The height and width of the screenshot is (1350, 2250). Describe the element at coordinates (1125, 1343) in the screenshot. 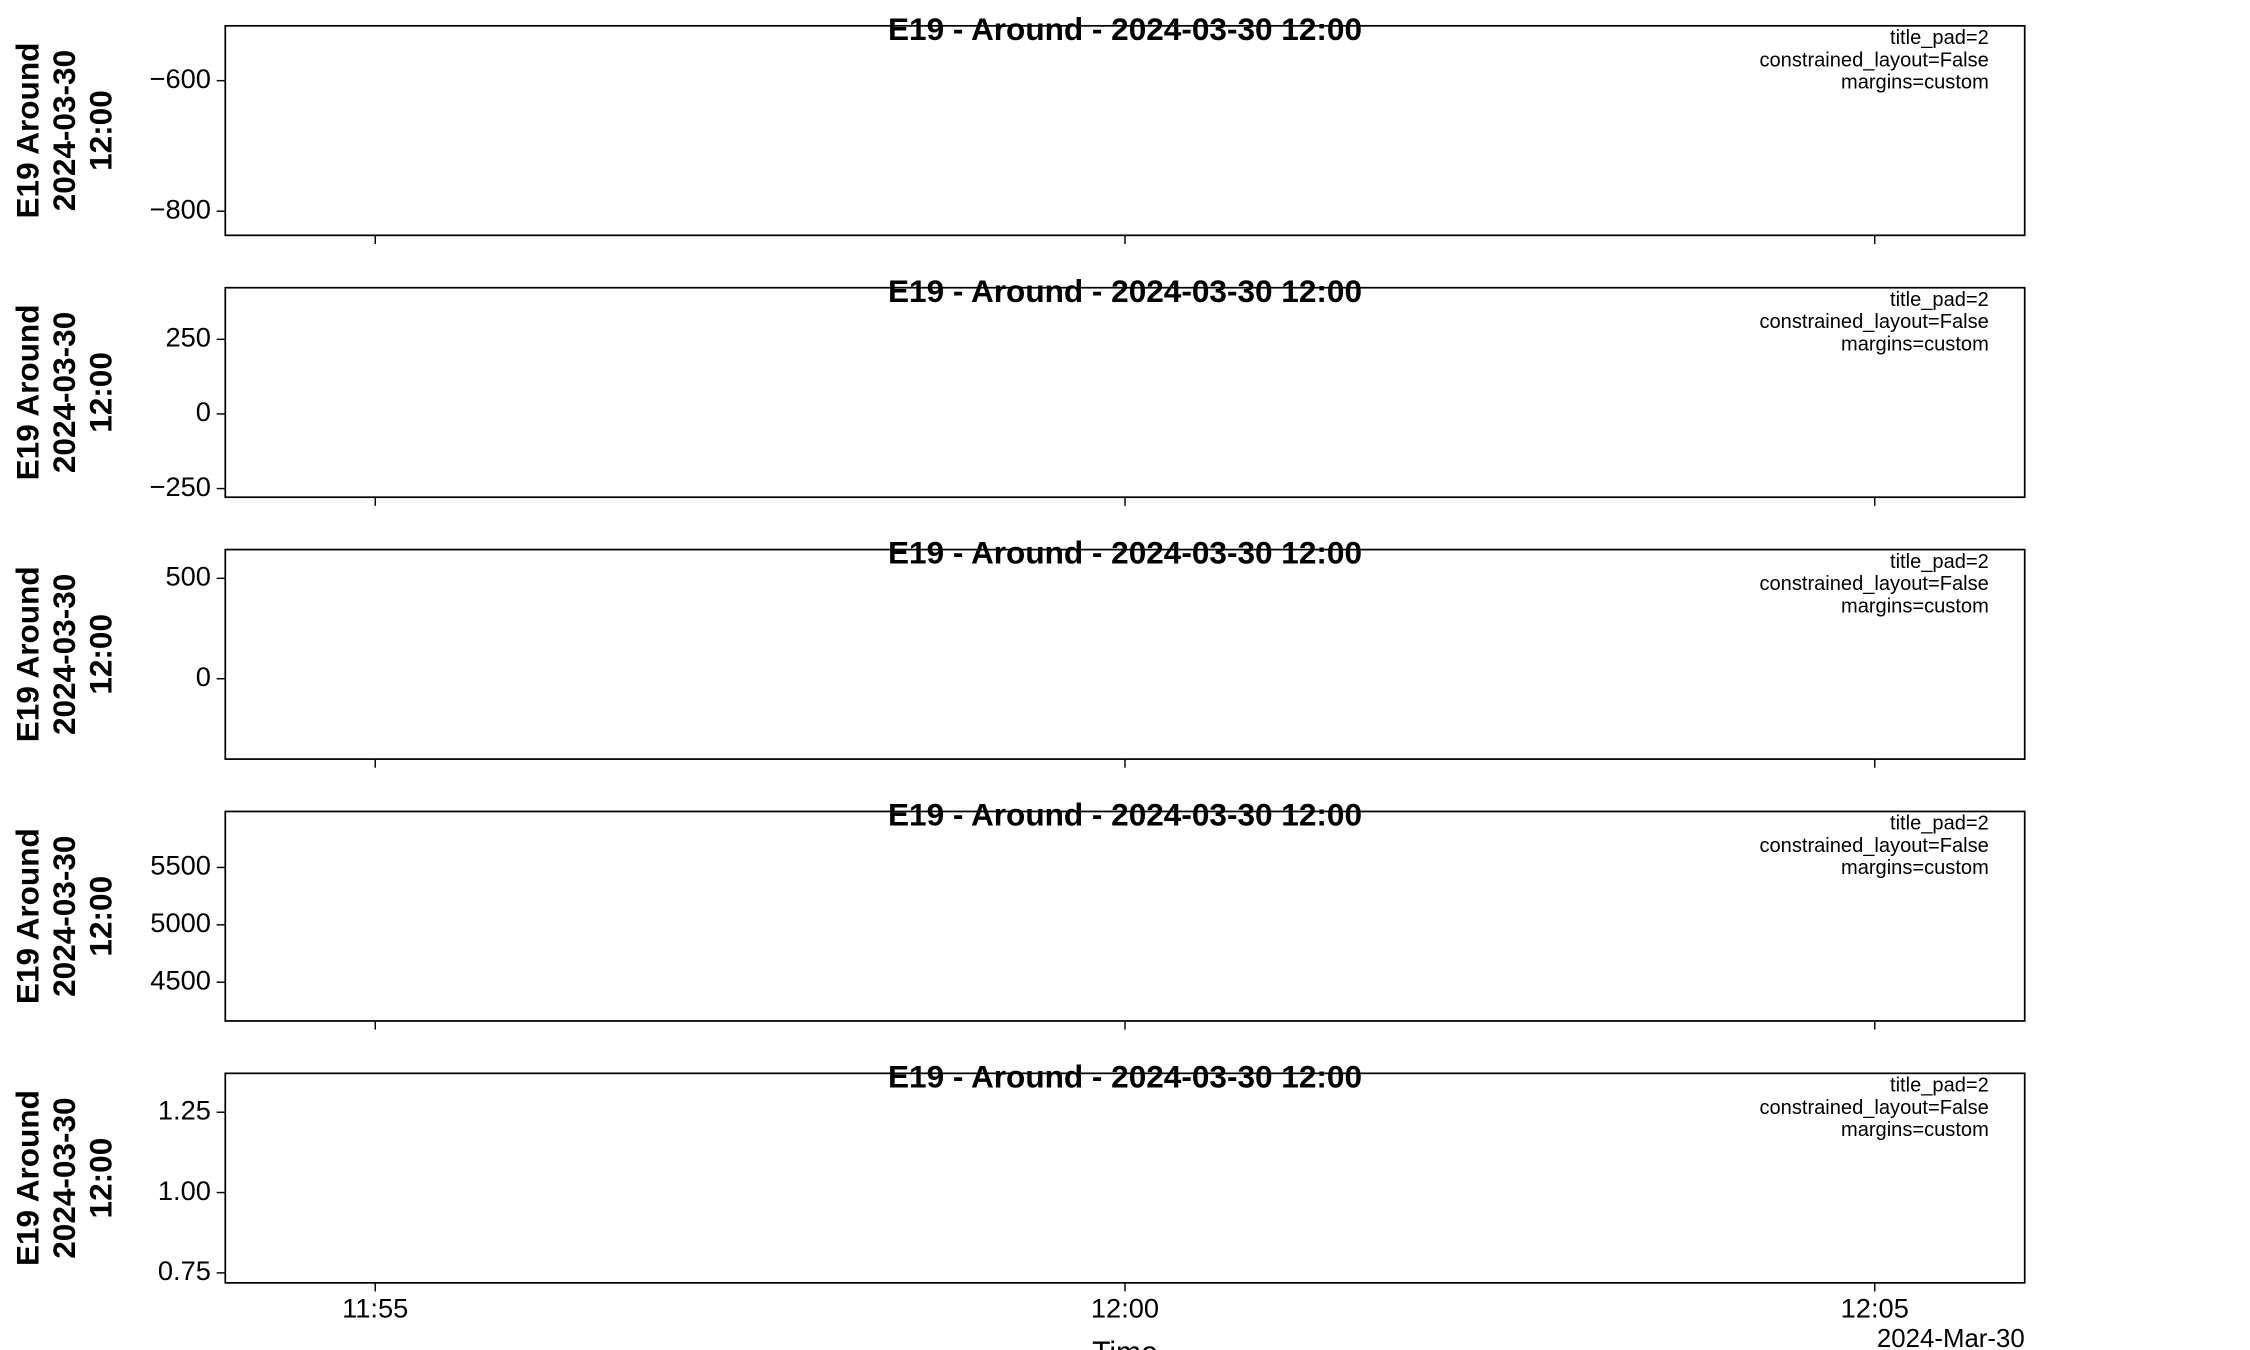

I see `x-axis-label: Time` at that location.